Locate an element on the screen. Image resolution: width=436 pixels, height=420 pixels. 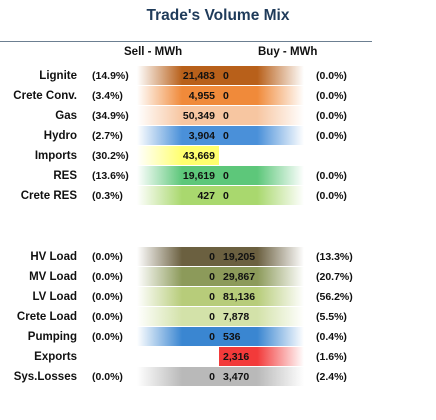
buy-pct-gas: (0.0%) is located at coordinates (331, 116).